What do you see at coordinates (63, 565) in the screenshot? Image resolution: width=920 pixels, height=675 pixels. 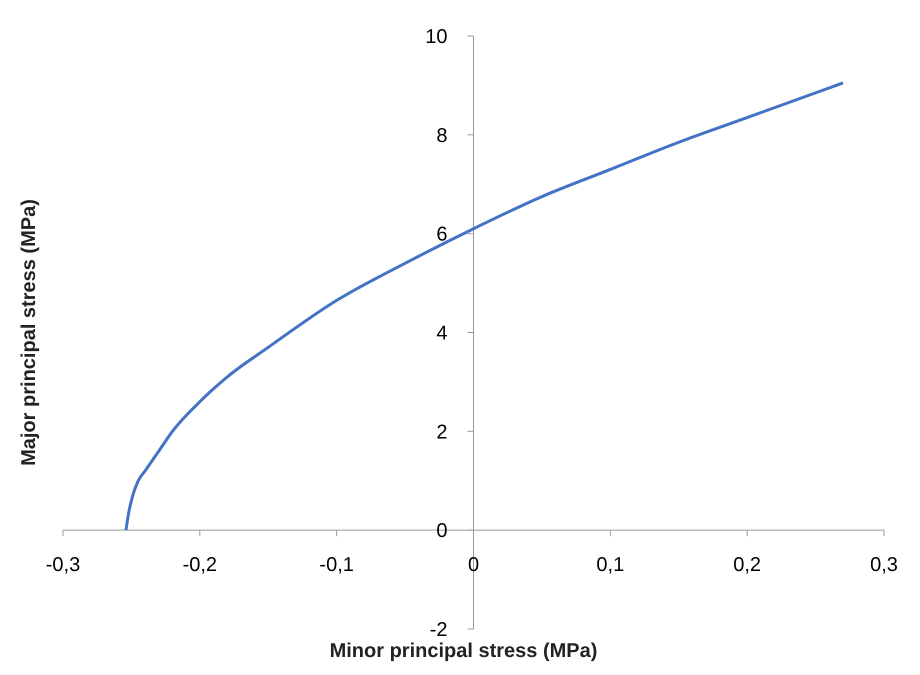 I see `x-tick-label: -0,3` at bounding box center [63, 565].